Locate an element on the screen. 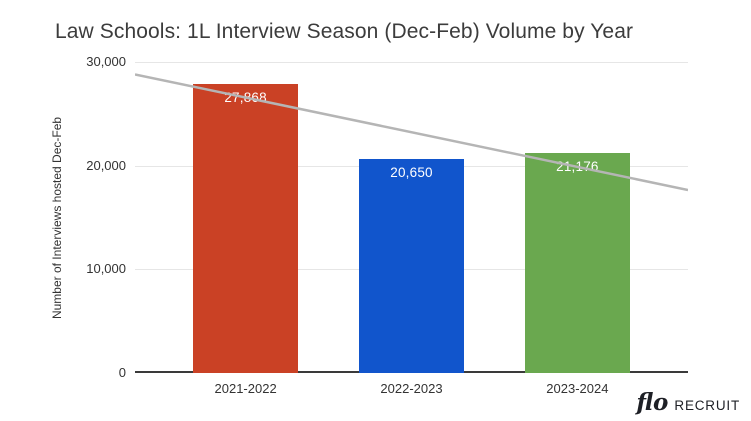  y-tick-label: 20,000 is located at coordinates (106, 165).